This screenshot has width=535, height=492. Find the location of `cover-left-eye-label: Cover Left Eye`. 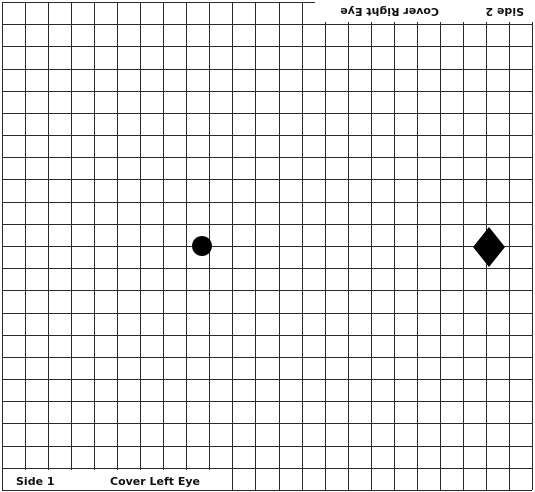

cover-left-eye-label: Cover Left Eye is located at coordinates (155, 481).